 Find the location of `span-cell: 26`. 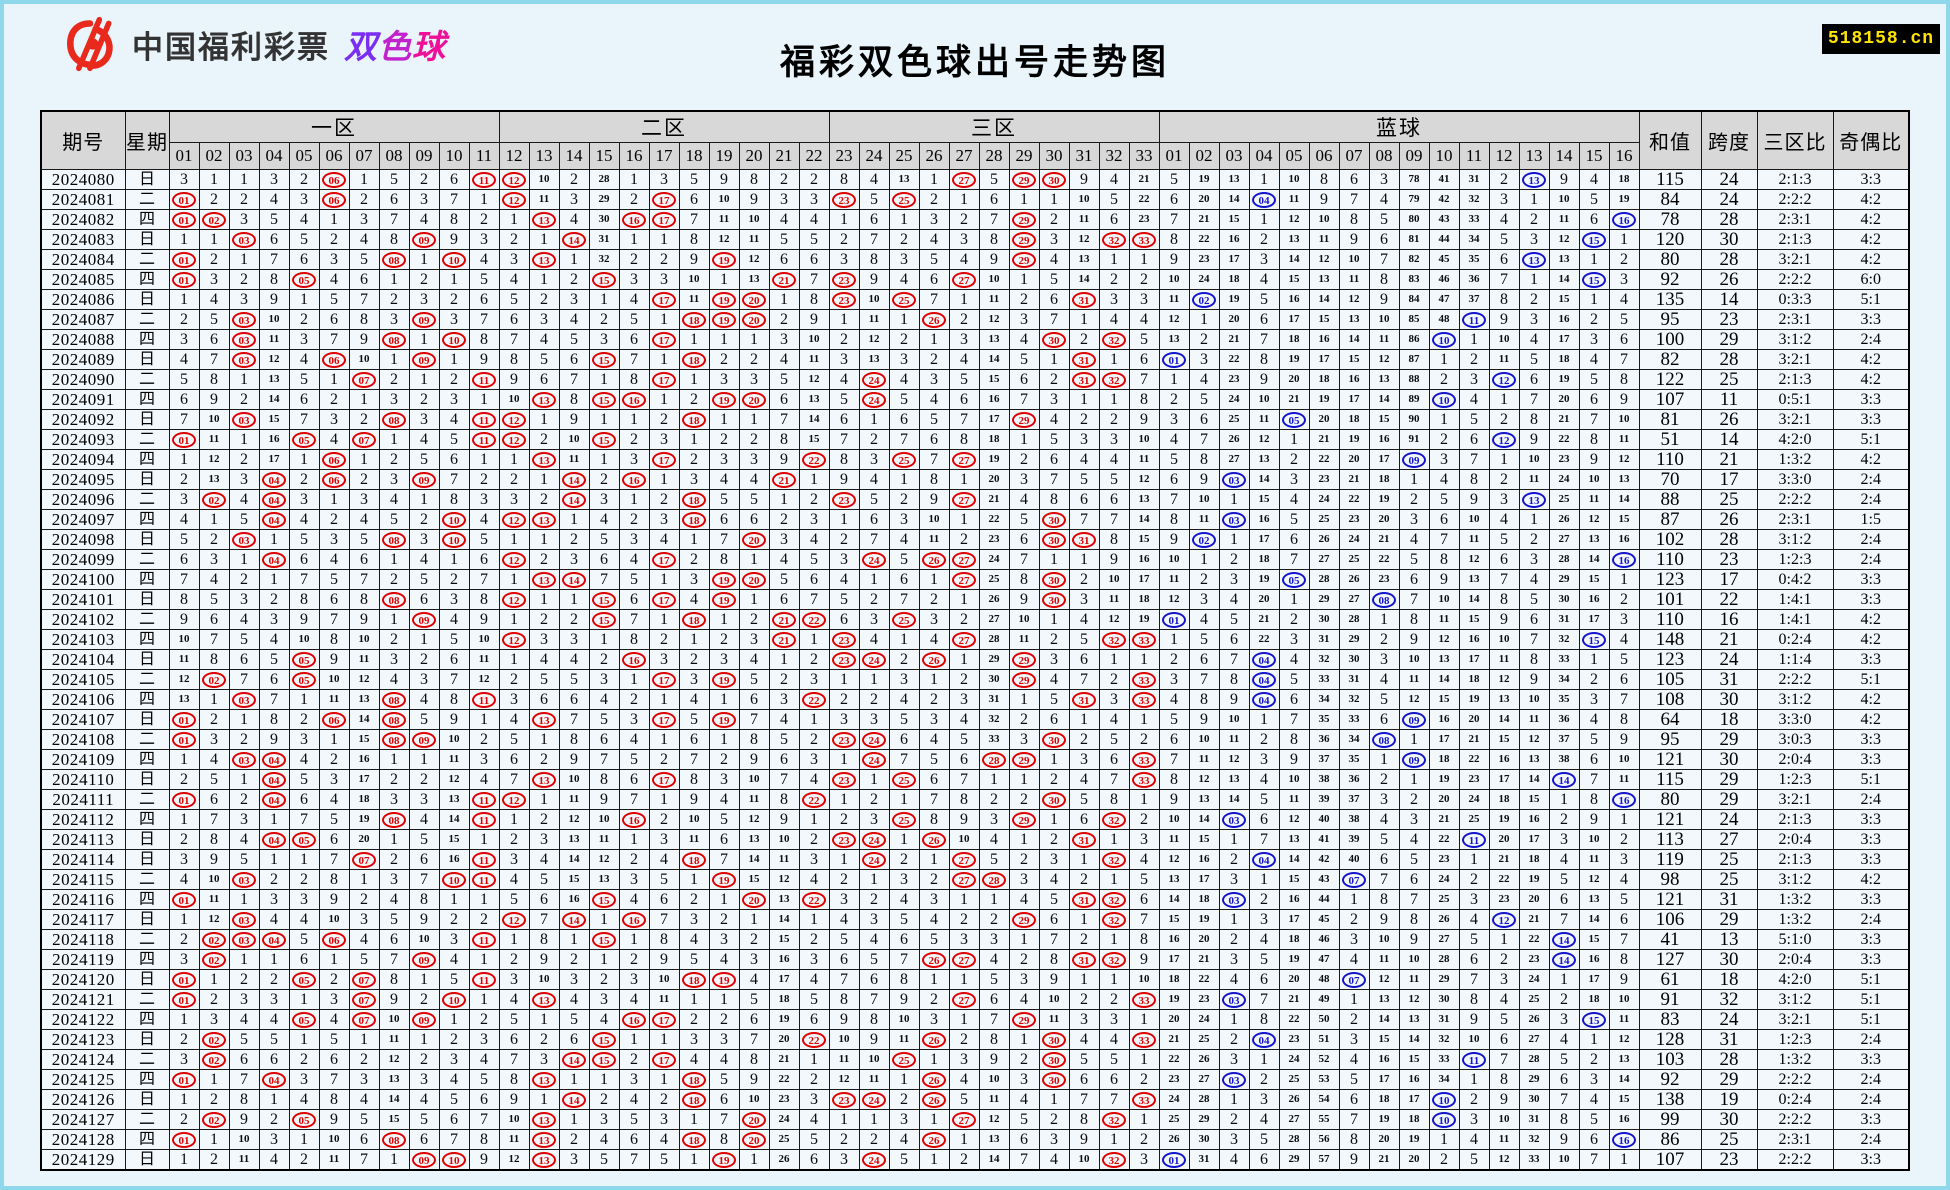

span-cell: 26 is located at coordinates (1729, 519).